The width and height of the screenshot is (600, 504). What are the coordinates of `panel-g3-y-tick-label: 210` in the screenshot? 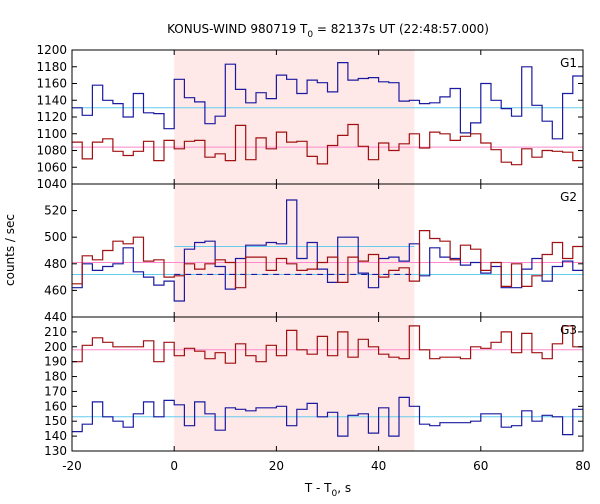 It's located at (55, 332).